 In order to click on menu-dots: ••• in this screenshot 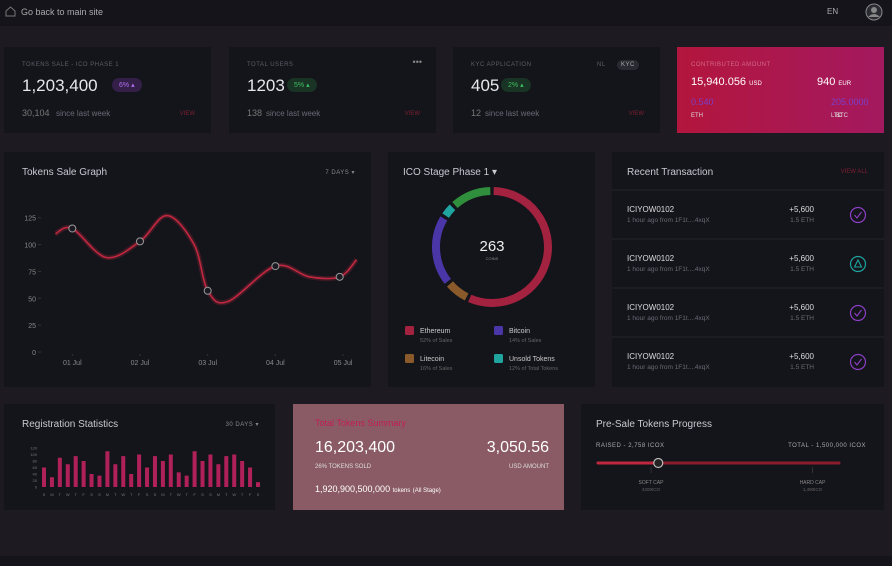, I will do `click(417, 62)`.